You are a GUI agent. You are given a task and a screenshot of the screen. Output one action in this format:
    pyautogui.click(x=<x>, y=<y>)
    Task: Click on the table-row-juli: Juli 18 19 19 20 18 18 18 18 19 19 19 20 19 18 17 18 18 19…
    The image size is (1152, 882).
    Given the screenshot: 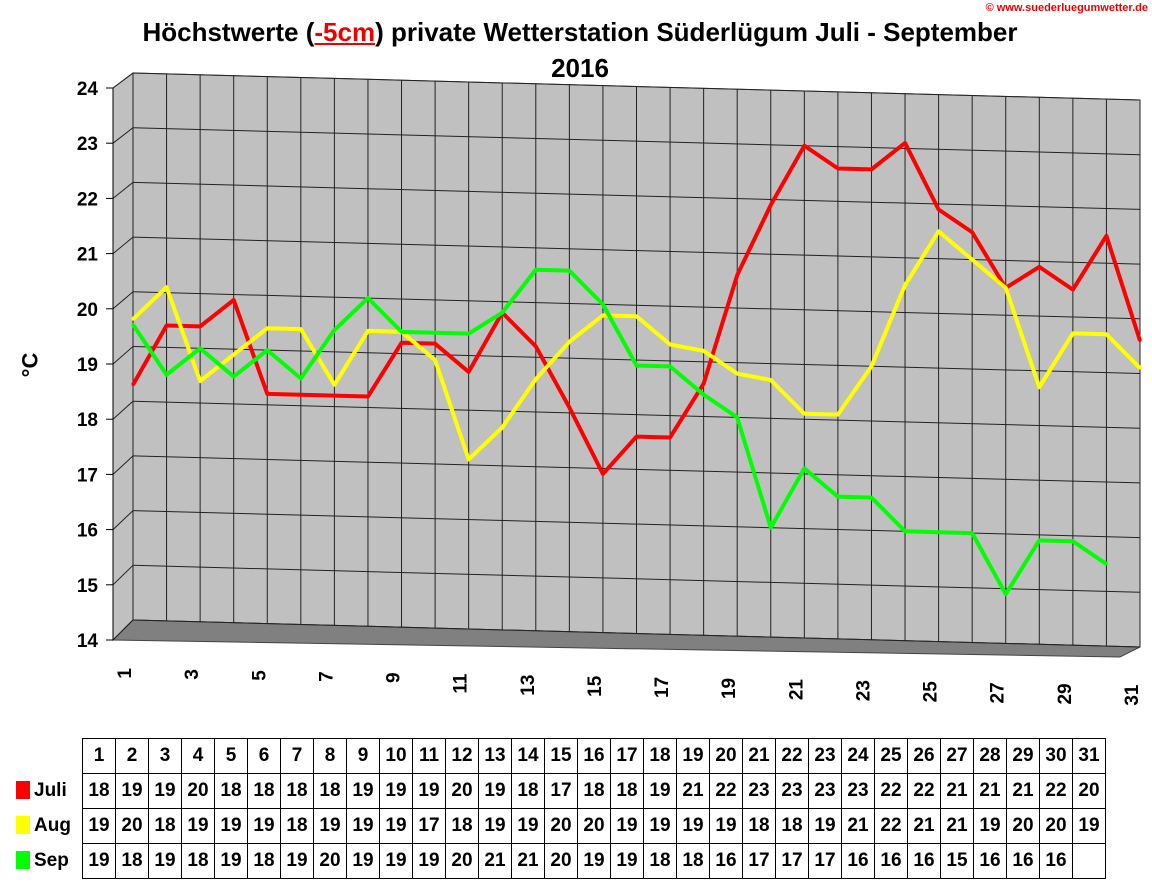 What is the action you would take?
    pyautogui.click(x=558, y=791)
    